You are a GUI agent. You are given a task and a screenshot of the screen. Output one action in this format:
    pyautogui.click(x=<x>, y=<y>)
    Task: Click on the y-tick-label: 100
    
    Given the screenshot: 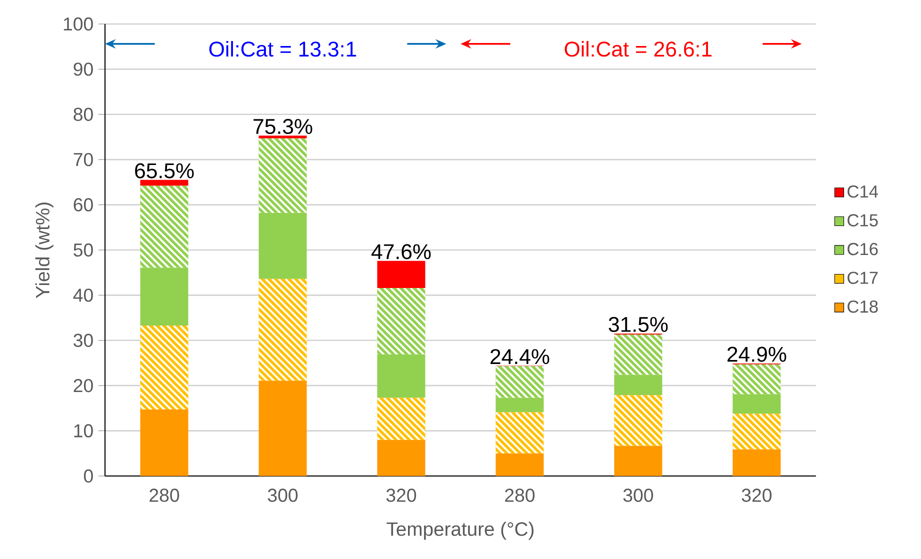 What is the action you would take?
    pyautogui.click(x=78, y=24)
    